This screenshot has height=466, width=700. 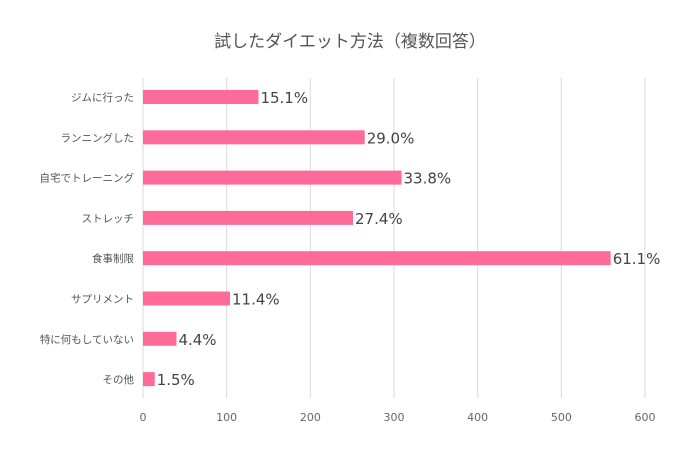 What do you see at coordinates (102, 300) in the screenshot?
I see `category-label: サプリメント` at bounding box center [102, 300].